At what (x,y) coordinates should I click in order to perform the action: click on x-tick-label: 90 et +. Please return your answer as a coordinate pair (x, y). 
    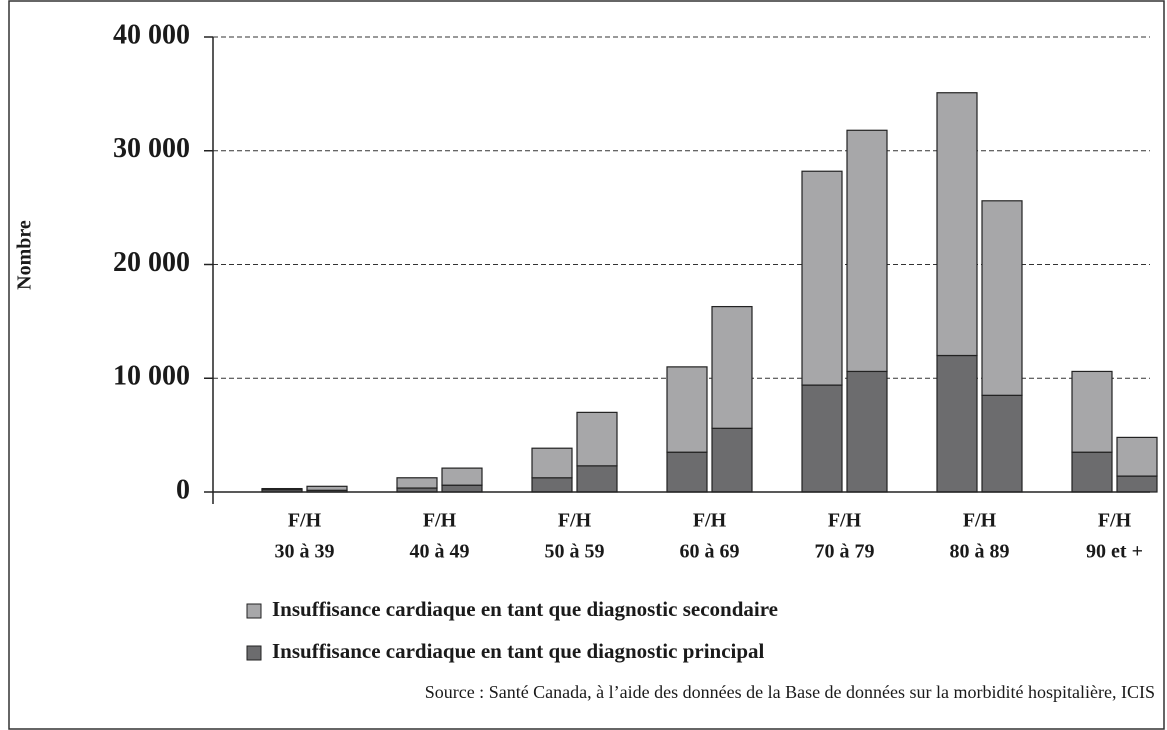
    Looking at the image, I should click on (1114, 552).